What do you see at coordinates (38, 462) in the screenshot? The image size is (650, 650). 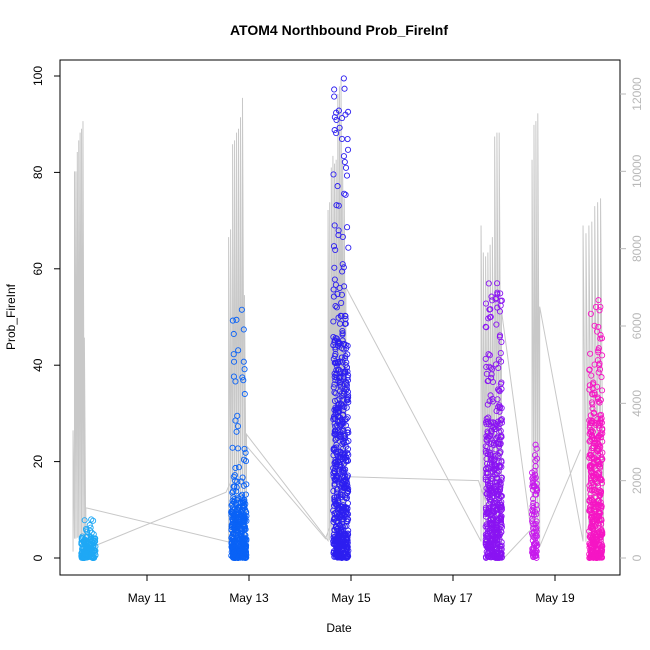 I see `y-tick-label: 20` at bounding box center [38, 462].